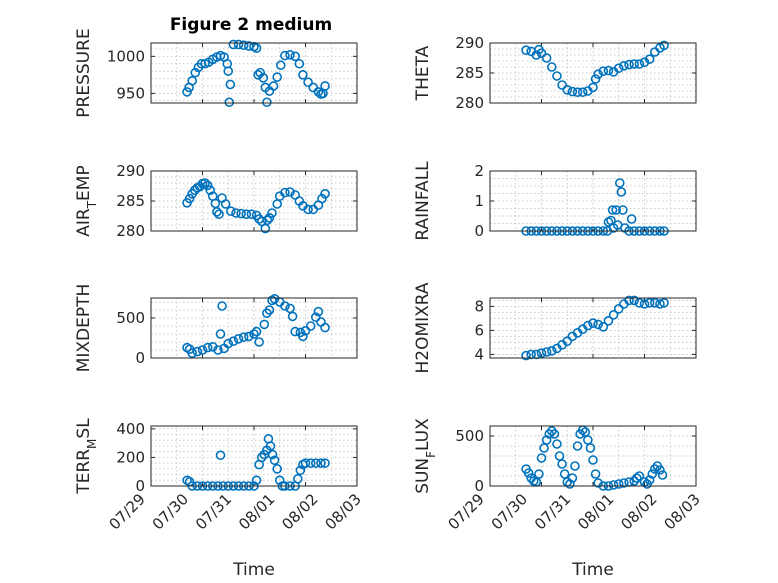 The image size is (778, 583). I want to click on subplot-air-temp: 280 285 290 AIRTEMP, so click(216, 201).